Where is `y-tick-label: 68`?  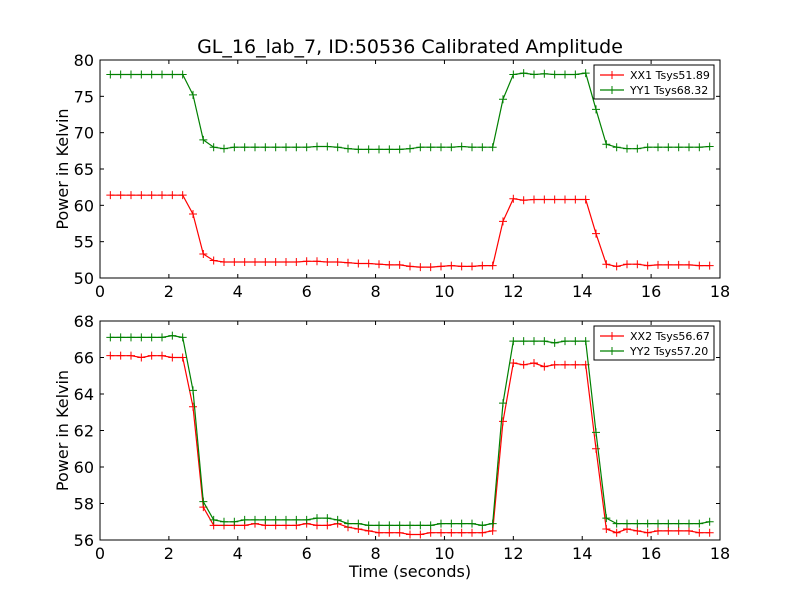
y-tick-label: 68 is located at coordinates (84, 321).